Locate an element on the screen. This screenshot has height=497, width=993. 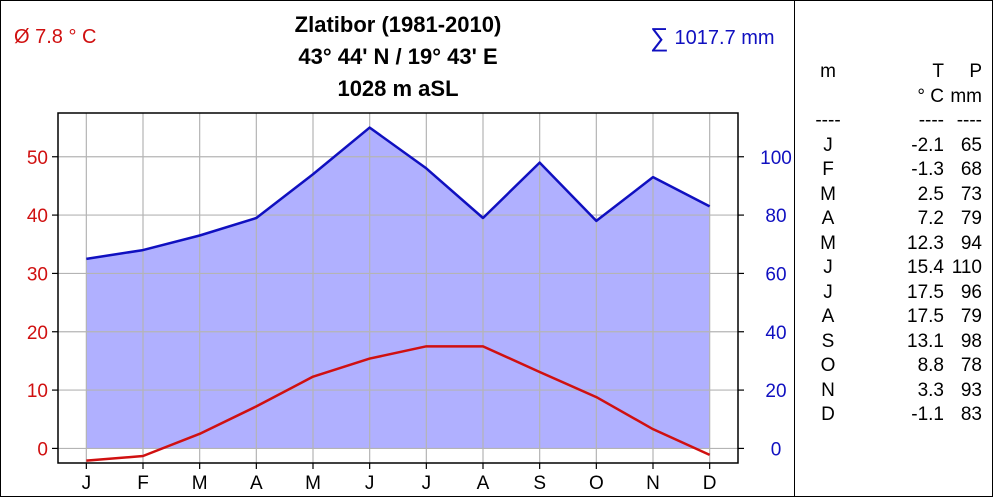
panel-divider is located at coordinates (794, 248).